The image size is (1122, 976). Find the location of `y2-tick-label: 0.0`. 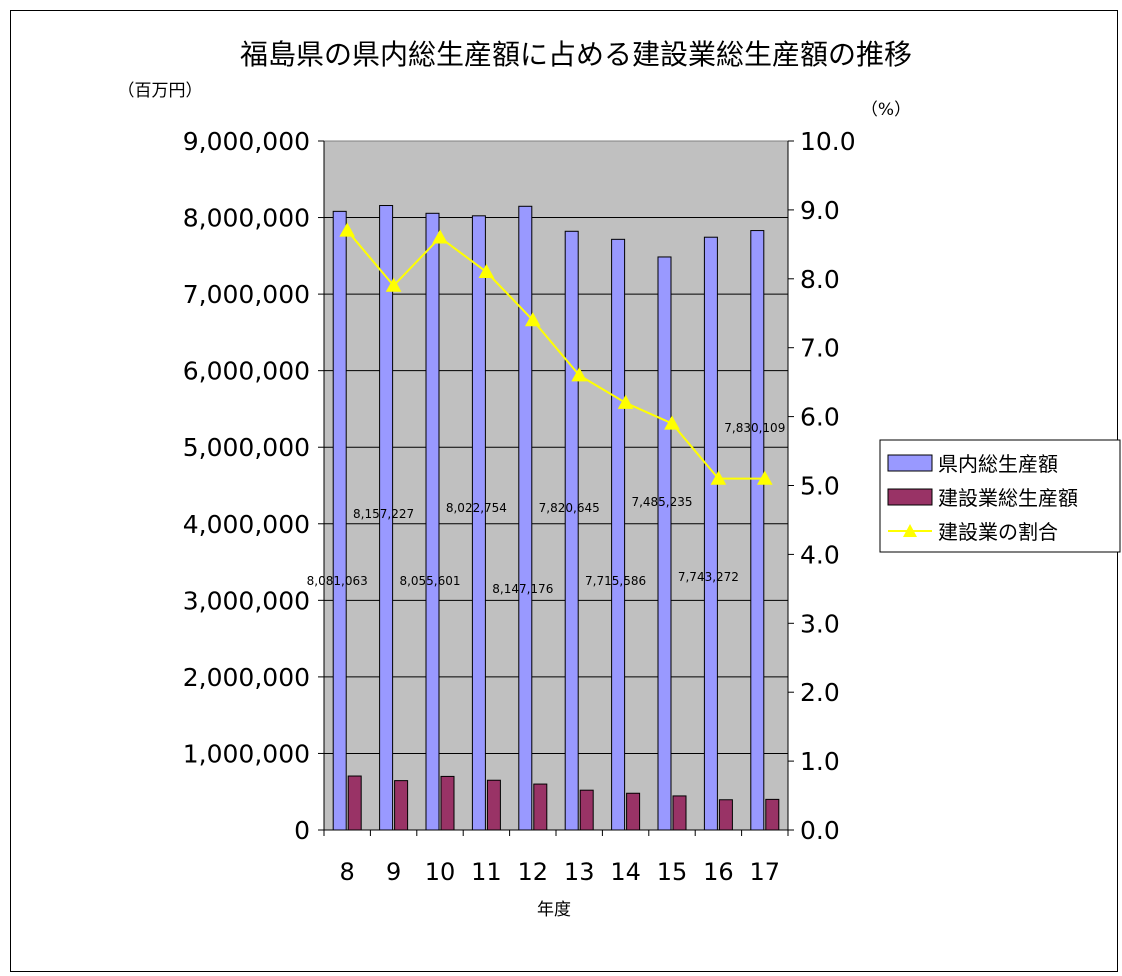

y2-tick-label: 0.0 is located at coordinates (820, 830).